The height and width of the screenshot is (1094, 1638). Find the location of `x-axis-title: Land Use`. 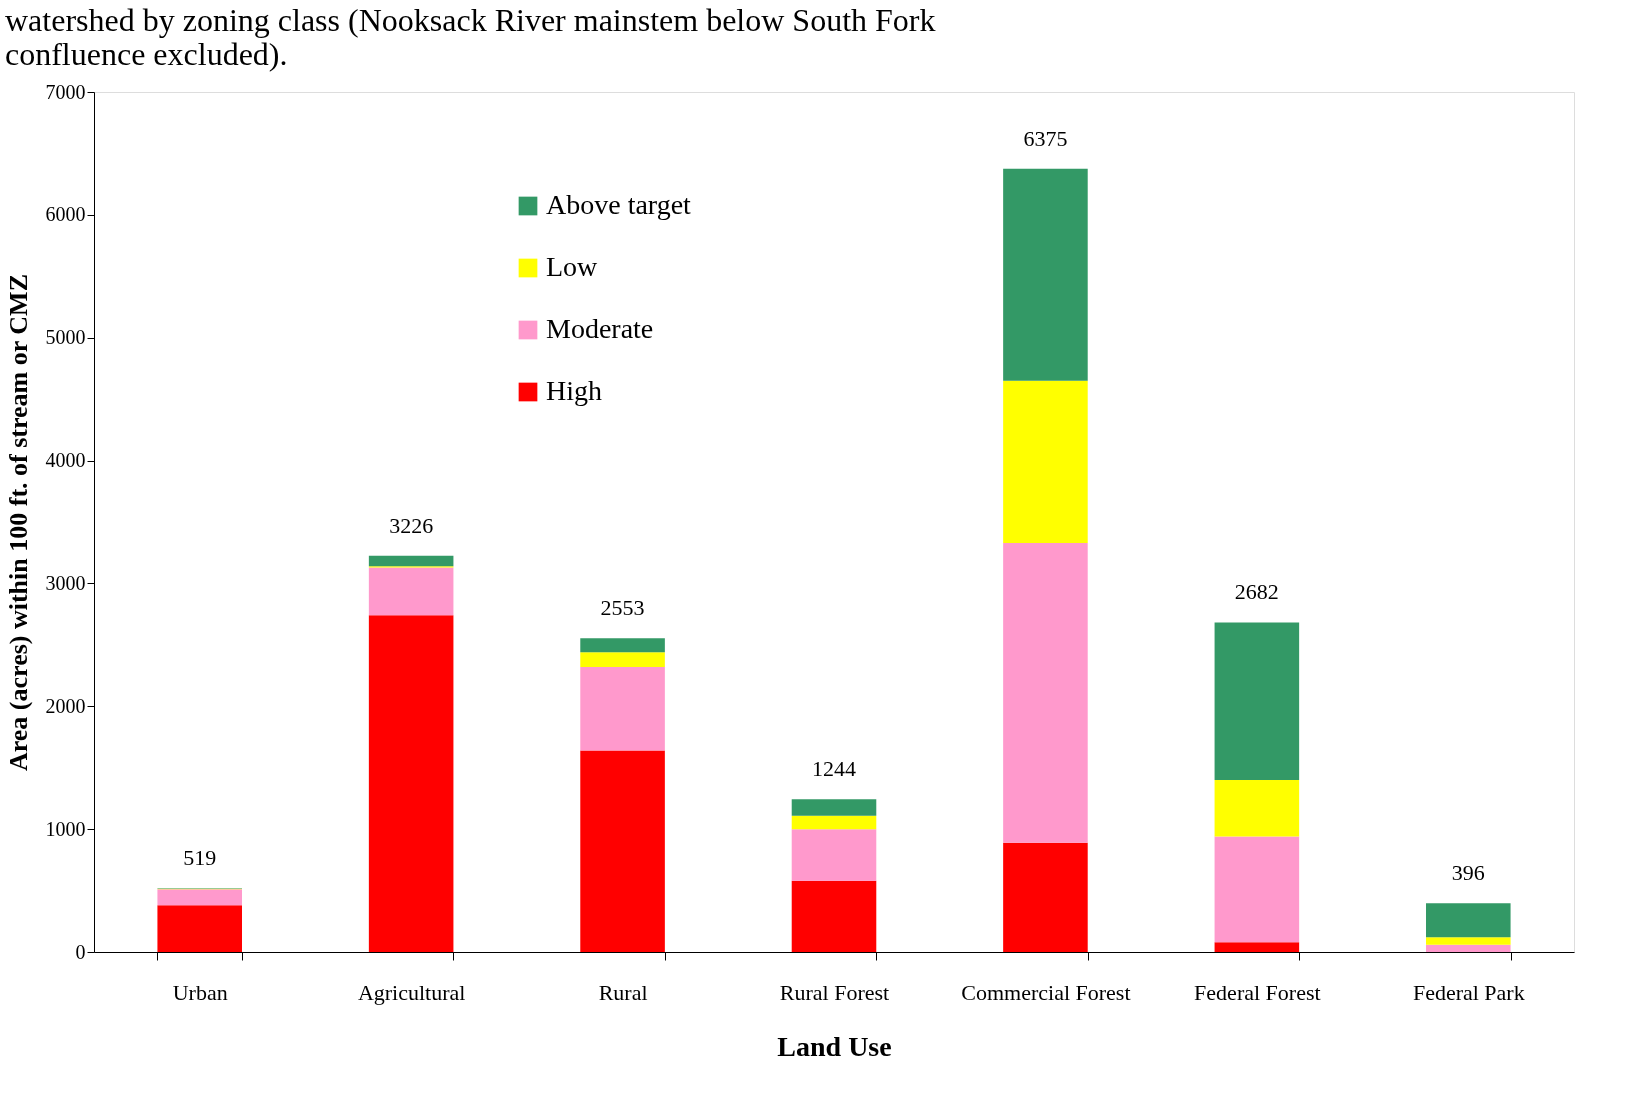

x-axis-title: Land Use is located at coordinates (834, 1046).